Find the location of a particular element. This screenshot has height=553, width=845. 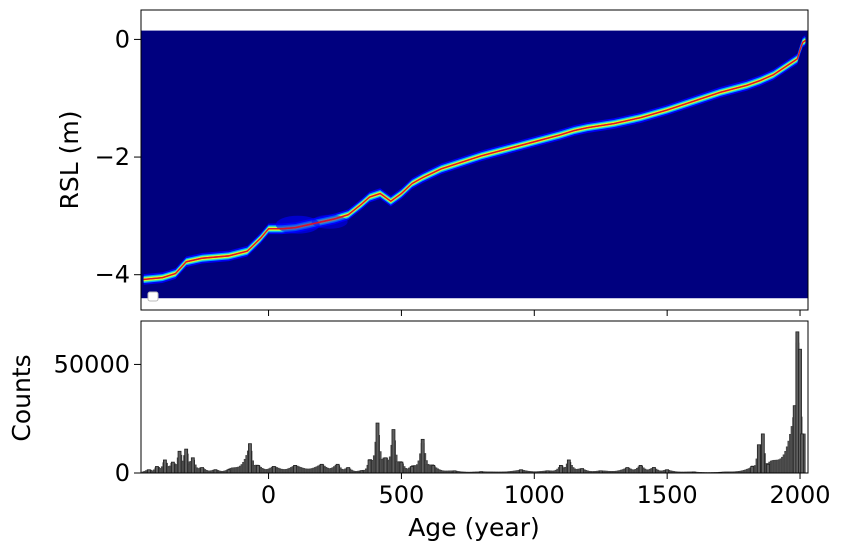

top-ytick: 0 is located at coordinates (128, 39).